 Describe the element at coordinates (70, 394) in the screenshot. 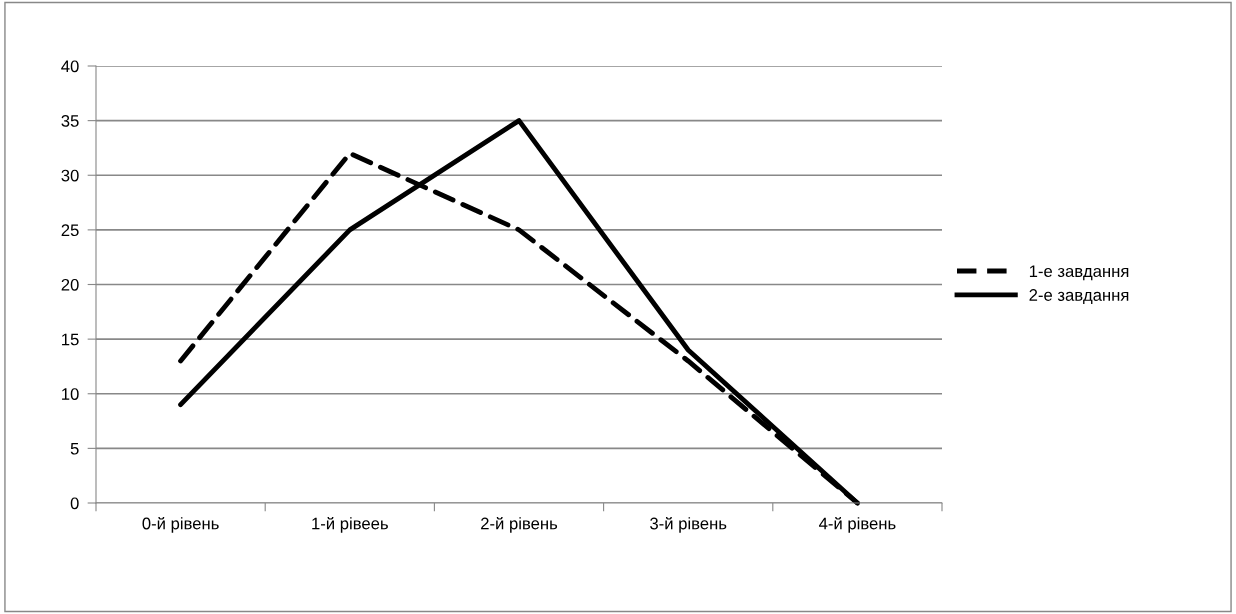

I see `y-tick-label: 10` at that location.